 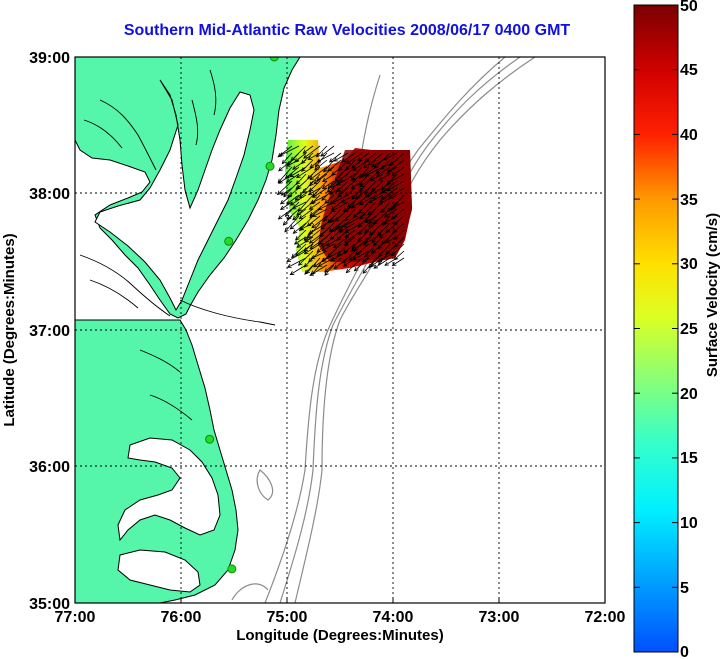 What do you see at coordinates (75, 617) in the screenshot?
I see `x-tick-label: 77:00` at bounding box center [75, 617].